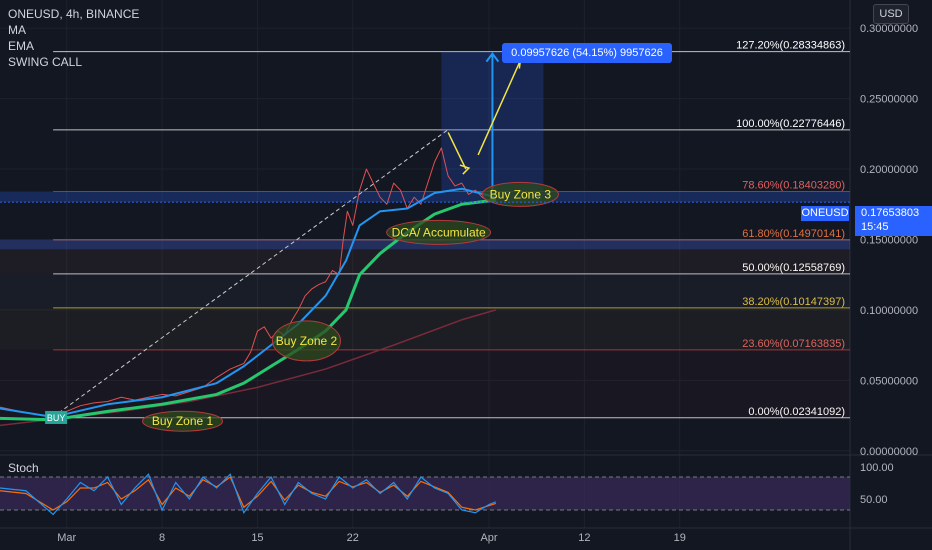 This screenshot has width=932, height=550. I want to click on annotation-text-2: DCA/ Accumulate, so click(439, 232).